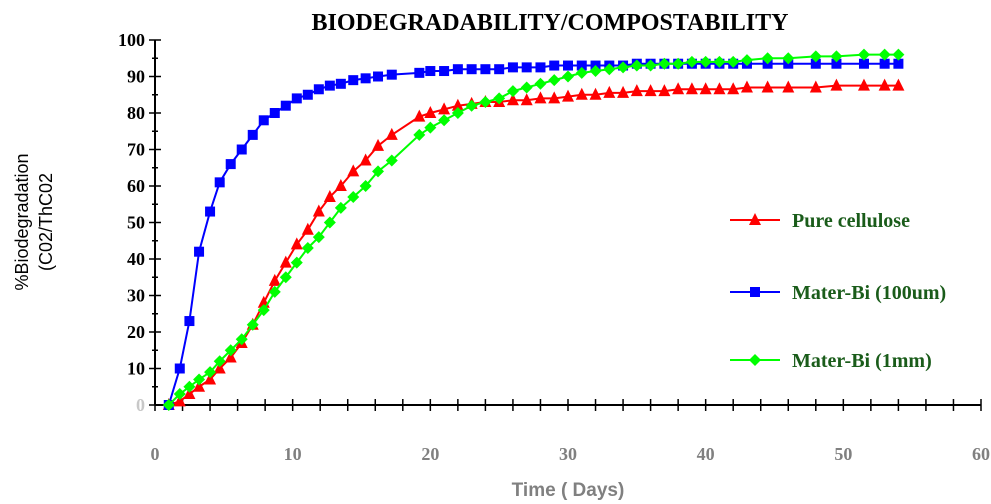  Describe the element at coordinates (136, 296) in the screenshot. I see `y-tick-label: 30` at that location.